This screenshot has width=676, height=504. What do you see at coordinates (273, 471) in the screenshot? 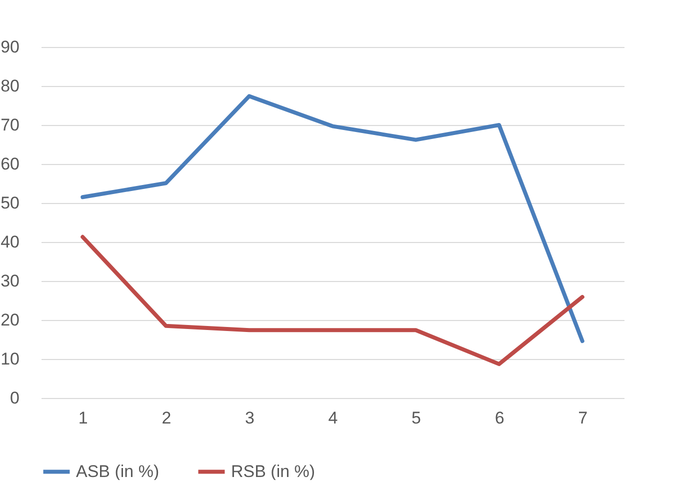
I see `legend-label: RSB (in %)` at bounding box center [273, 471].